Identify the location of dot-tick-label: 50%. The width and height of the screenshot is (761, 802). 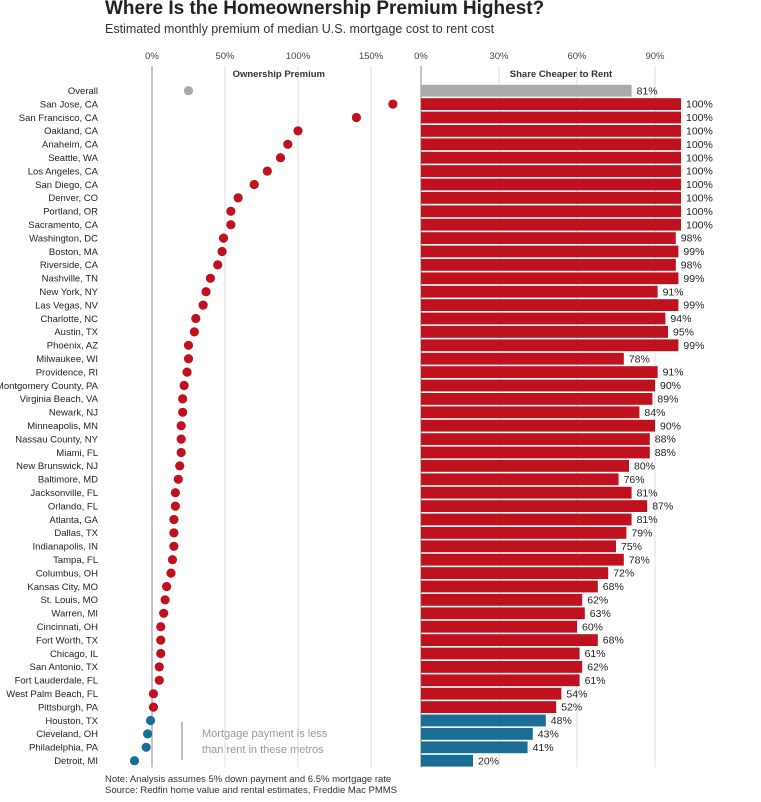
(225, 56).